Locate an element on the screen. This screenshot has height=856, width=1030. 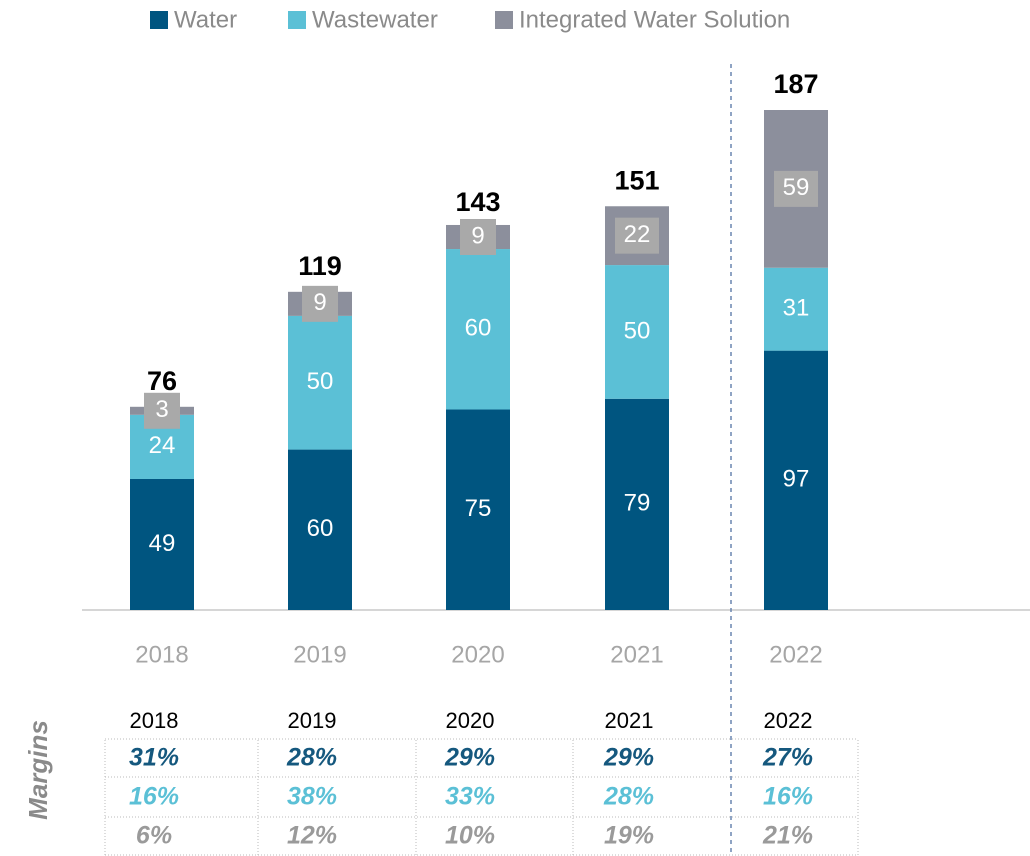
x-tick-label: 2019 is located at coordinates (319, 654).